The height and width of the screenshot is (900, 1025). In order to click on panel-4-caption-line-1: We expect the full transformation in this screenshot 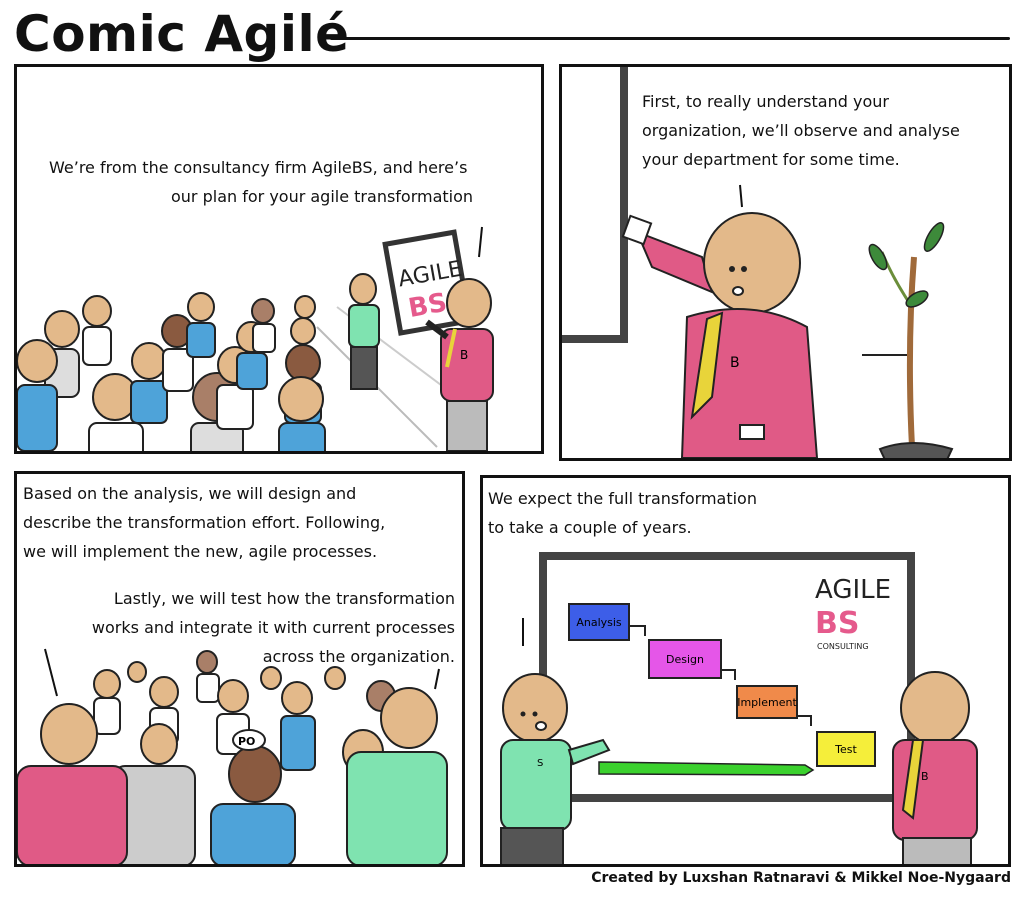, I will do `click(622, 498)`.